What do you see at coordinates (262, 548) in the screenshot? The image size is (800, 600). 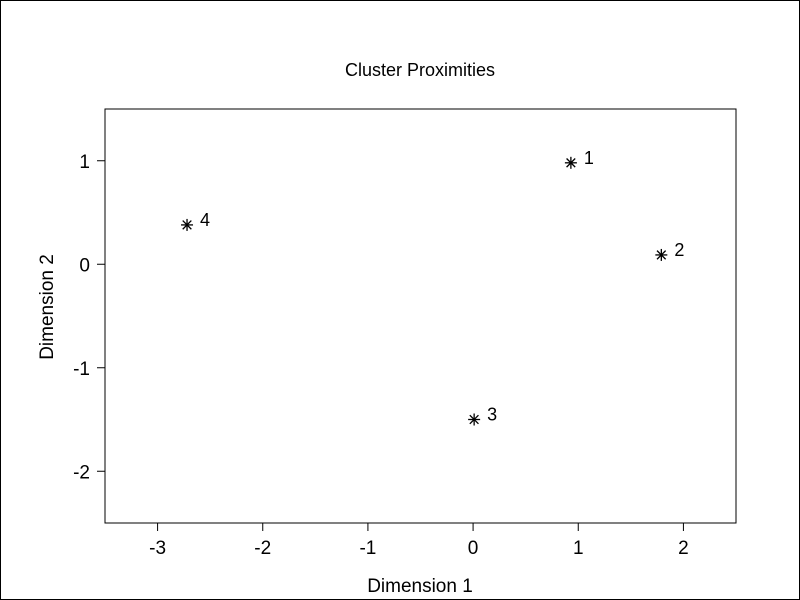 I see `x-tick-label: -2` at bounding box center [262, 548].